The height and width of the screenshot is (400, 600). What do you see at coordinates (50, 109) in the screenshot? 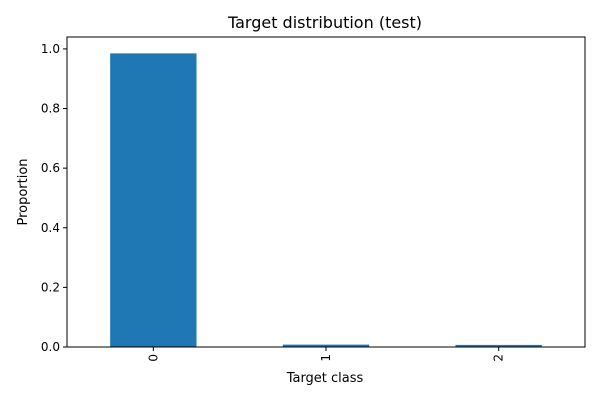
I see `y-tick-label: 0.8` at bounding box center [50, 109].